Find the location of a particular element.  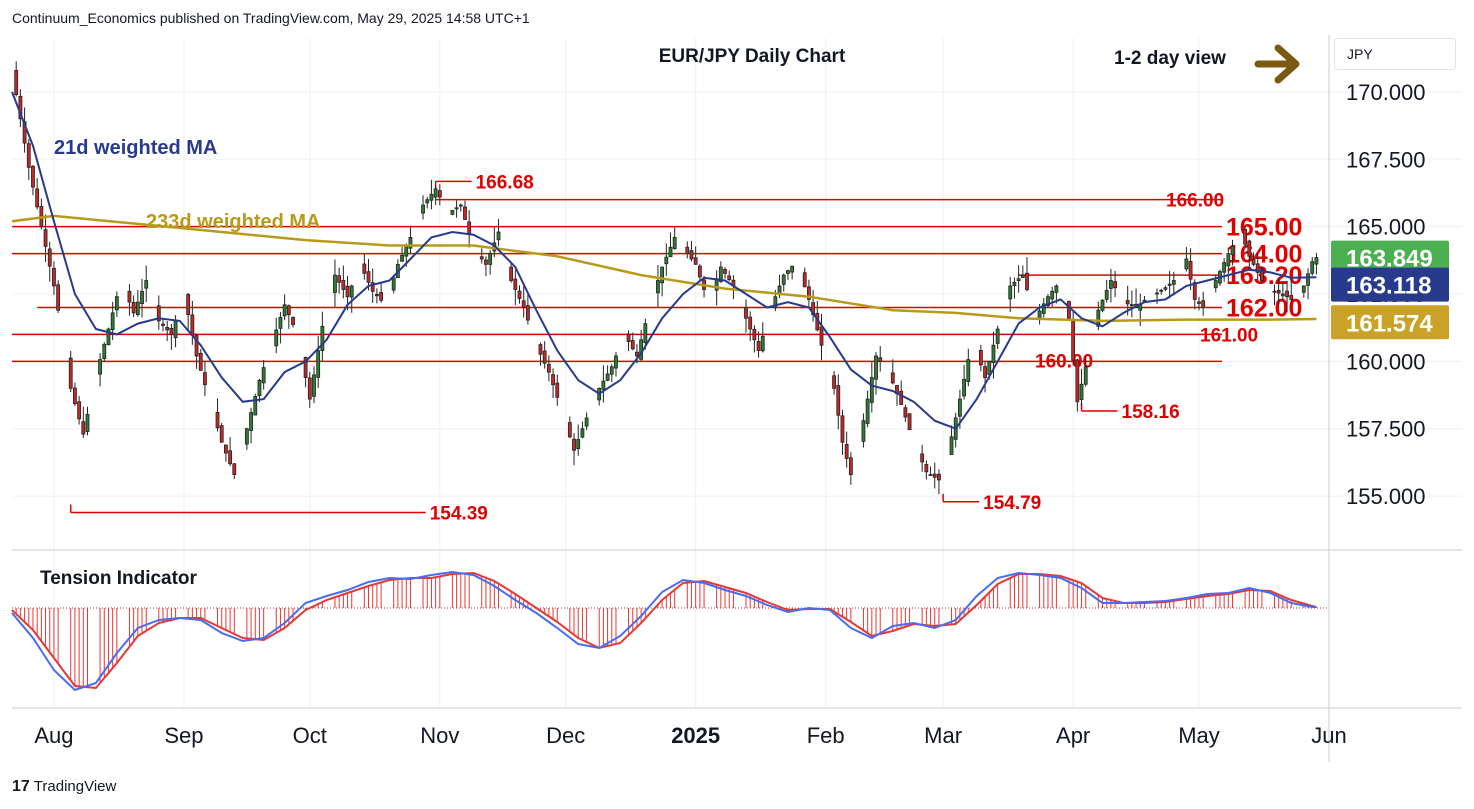

annotation-label: 154.39 is located at coordinates (459, 514).